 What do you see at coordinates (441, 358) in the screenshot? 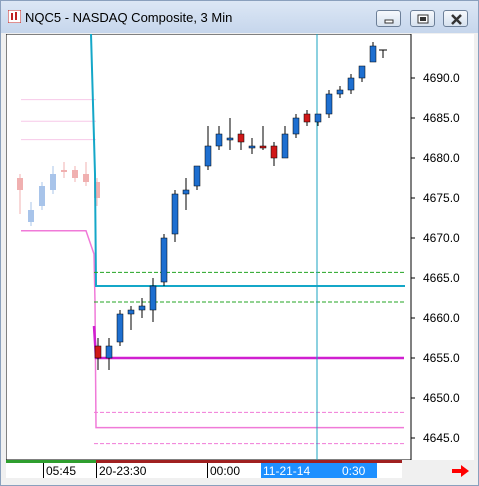
I see `price-label: 4655.0` at bounding box center [441, 358].